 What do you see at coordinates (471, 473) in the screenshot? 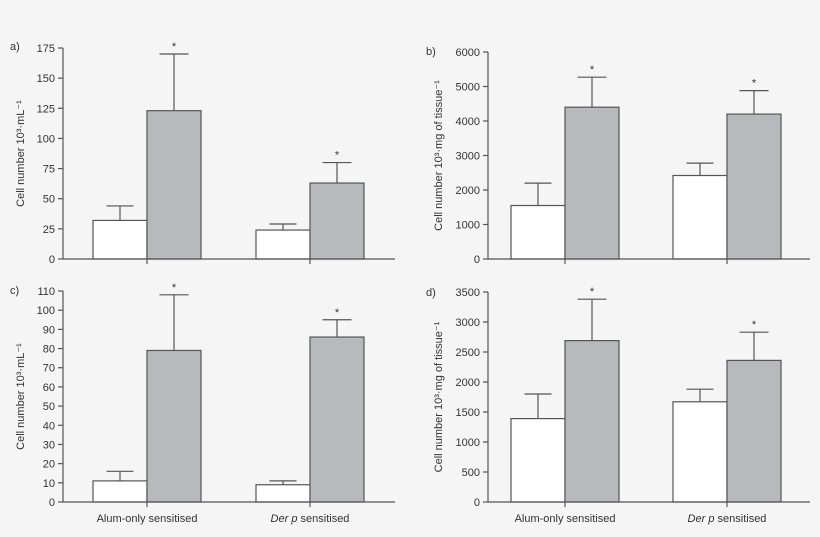
I see `y-tick-label: 500` at bounding box center [471, 473].